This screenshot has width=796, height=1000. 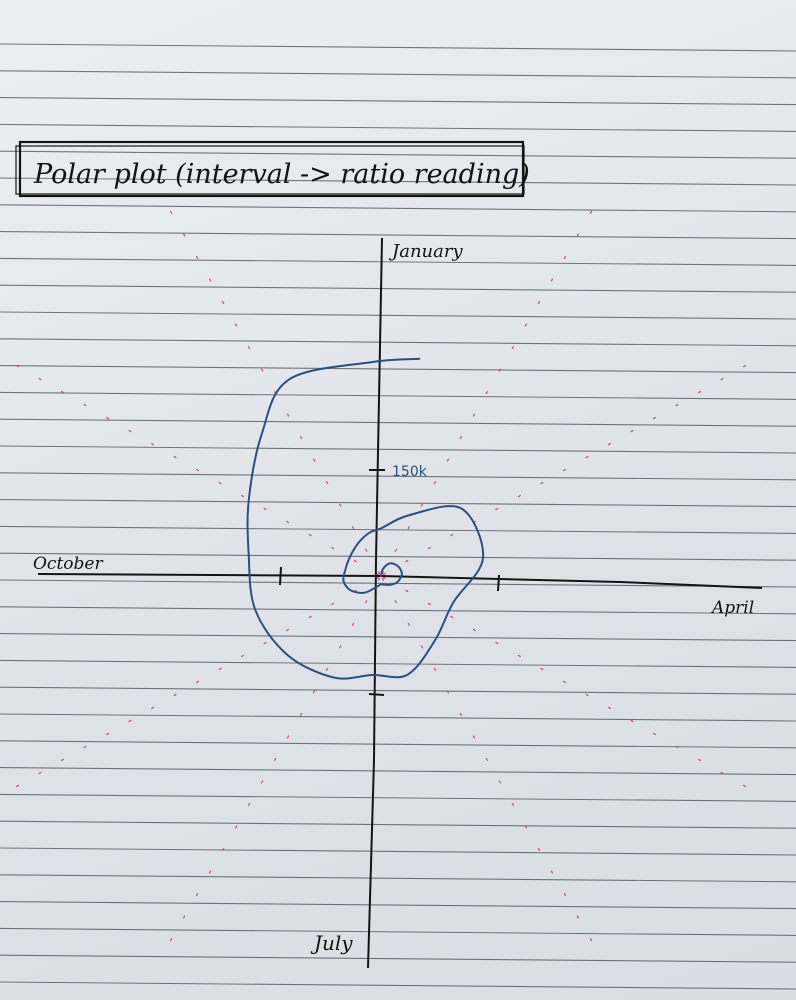 I want to click on series-group, so click(x=365, y=518).